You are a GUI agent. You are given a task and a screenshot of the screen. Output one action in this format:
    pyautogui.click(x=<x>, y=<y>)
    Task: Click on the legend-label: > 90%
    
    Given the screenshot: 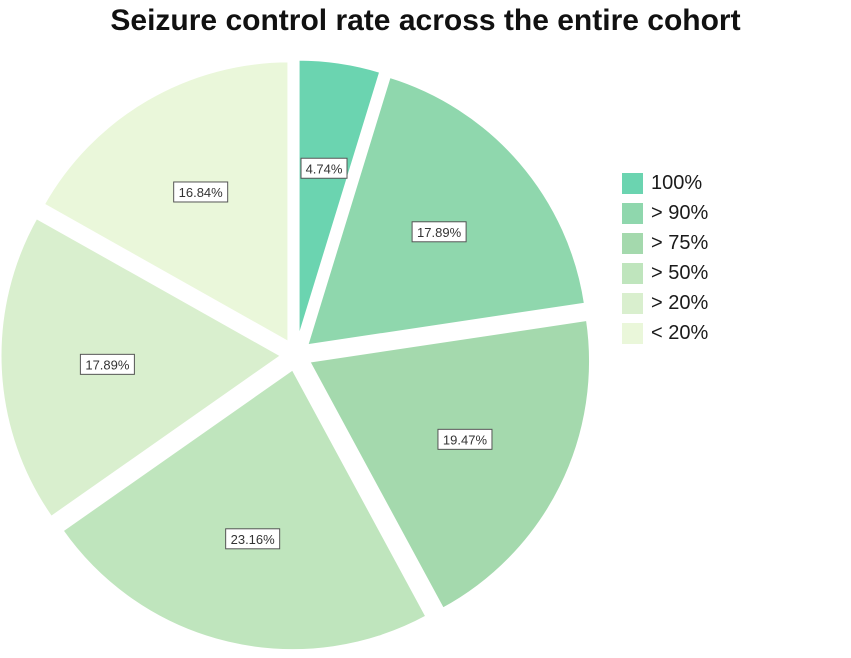 What is the action you would take?
    pyautogui.click(x=680, y=212)
    